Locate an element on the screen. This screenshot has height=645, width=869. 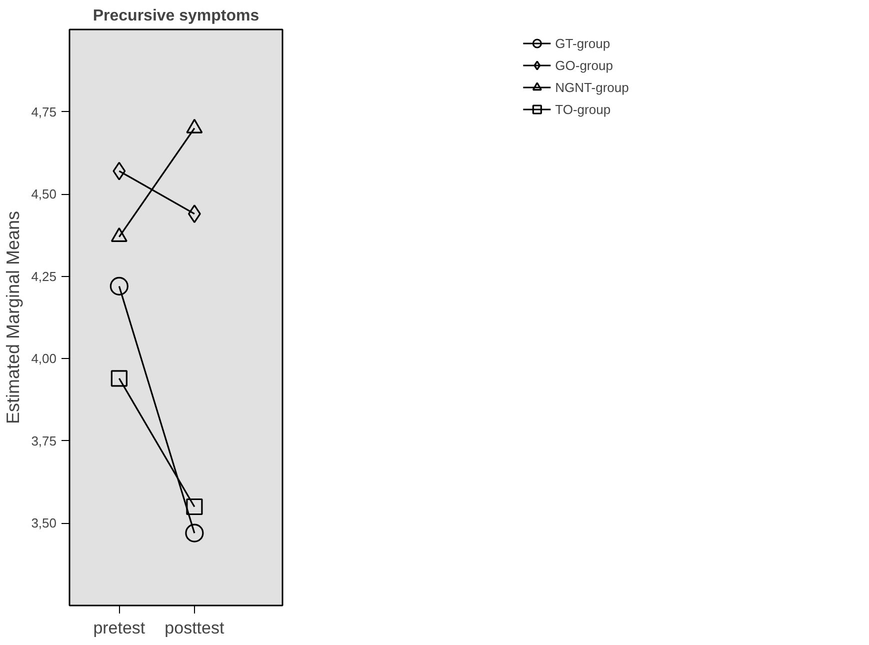
y-axis-title: Estimated Marginal Means is located at coordinates (13, 317).